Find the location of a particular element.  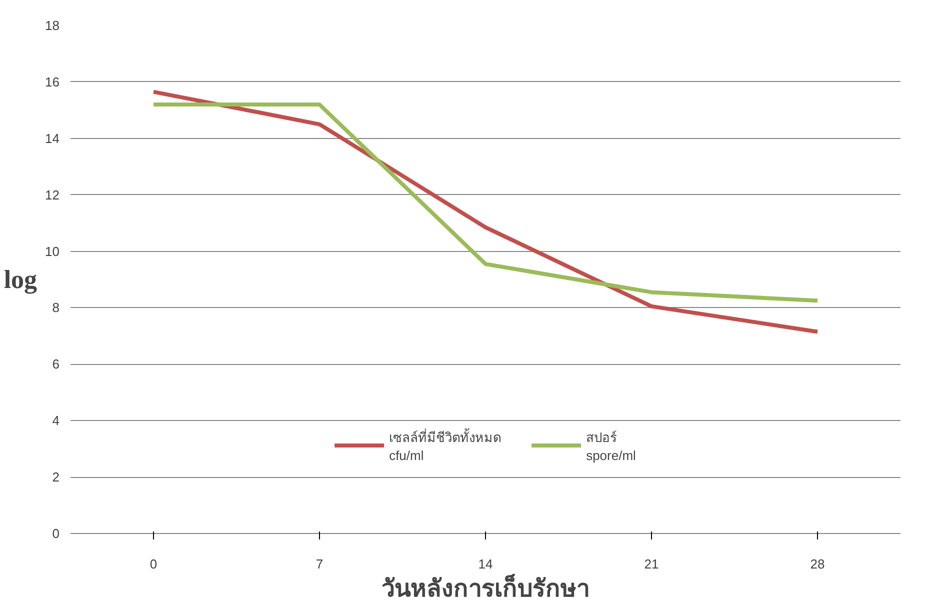

y-tick-label: 4 is located at coordinates (56, 420).